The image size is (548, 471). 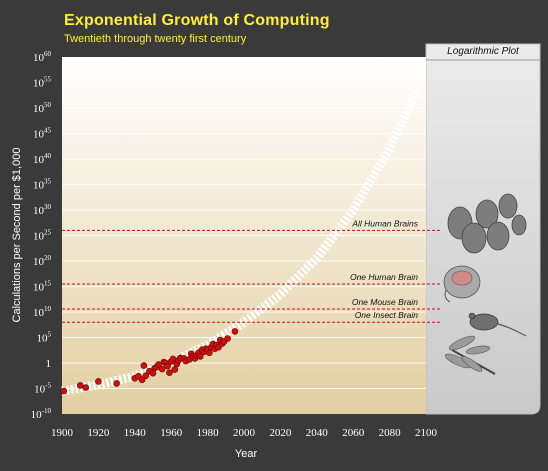 What do you see at coordinates (42, 287) in the screenshot?
I see `y-tick-label: 1015` at bounding box center [42, 287].